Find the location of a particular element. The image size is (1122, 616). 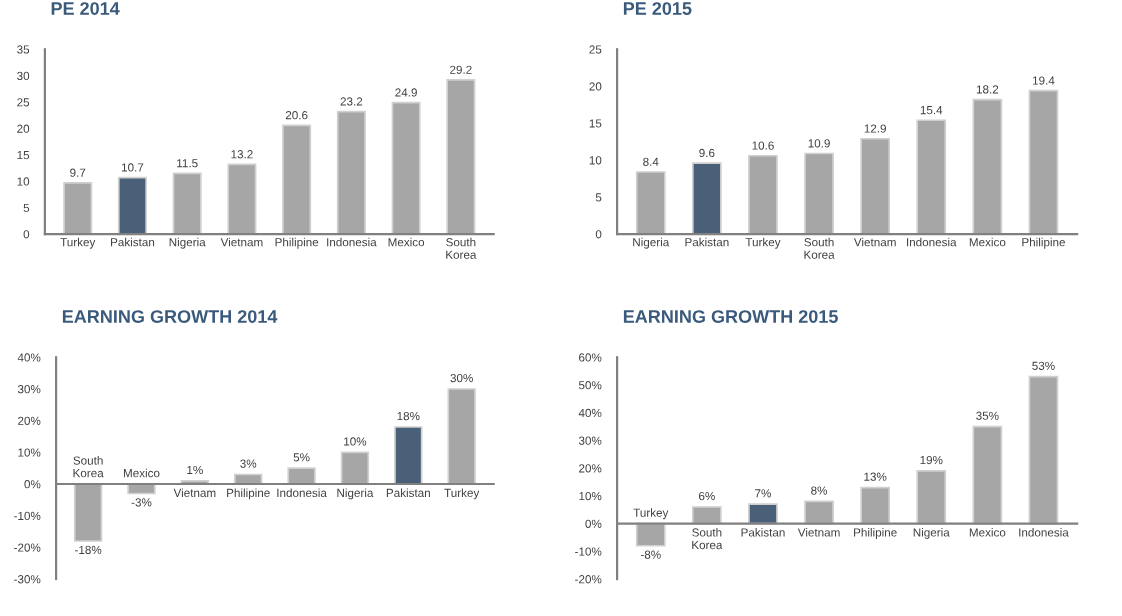

chart-title: EARNING GROWTH 2014 is located at coordinates (170, 316).